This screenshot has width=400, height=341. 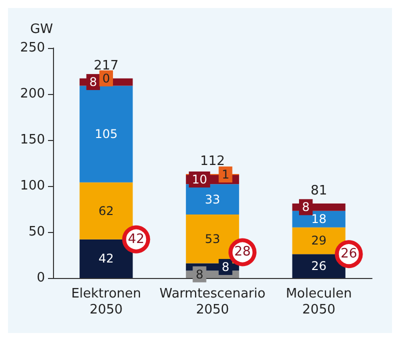 I want to click on y-tick-label: 0, so click(x=40, y=278).